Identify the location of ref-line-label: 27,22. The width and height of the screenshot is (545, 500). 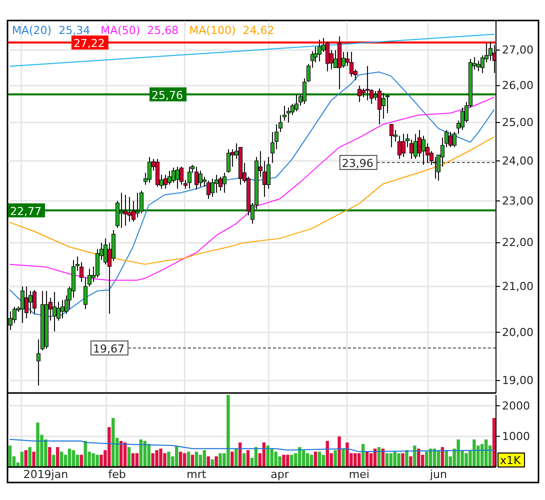
(89, 43).